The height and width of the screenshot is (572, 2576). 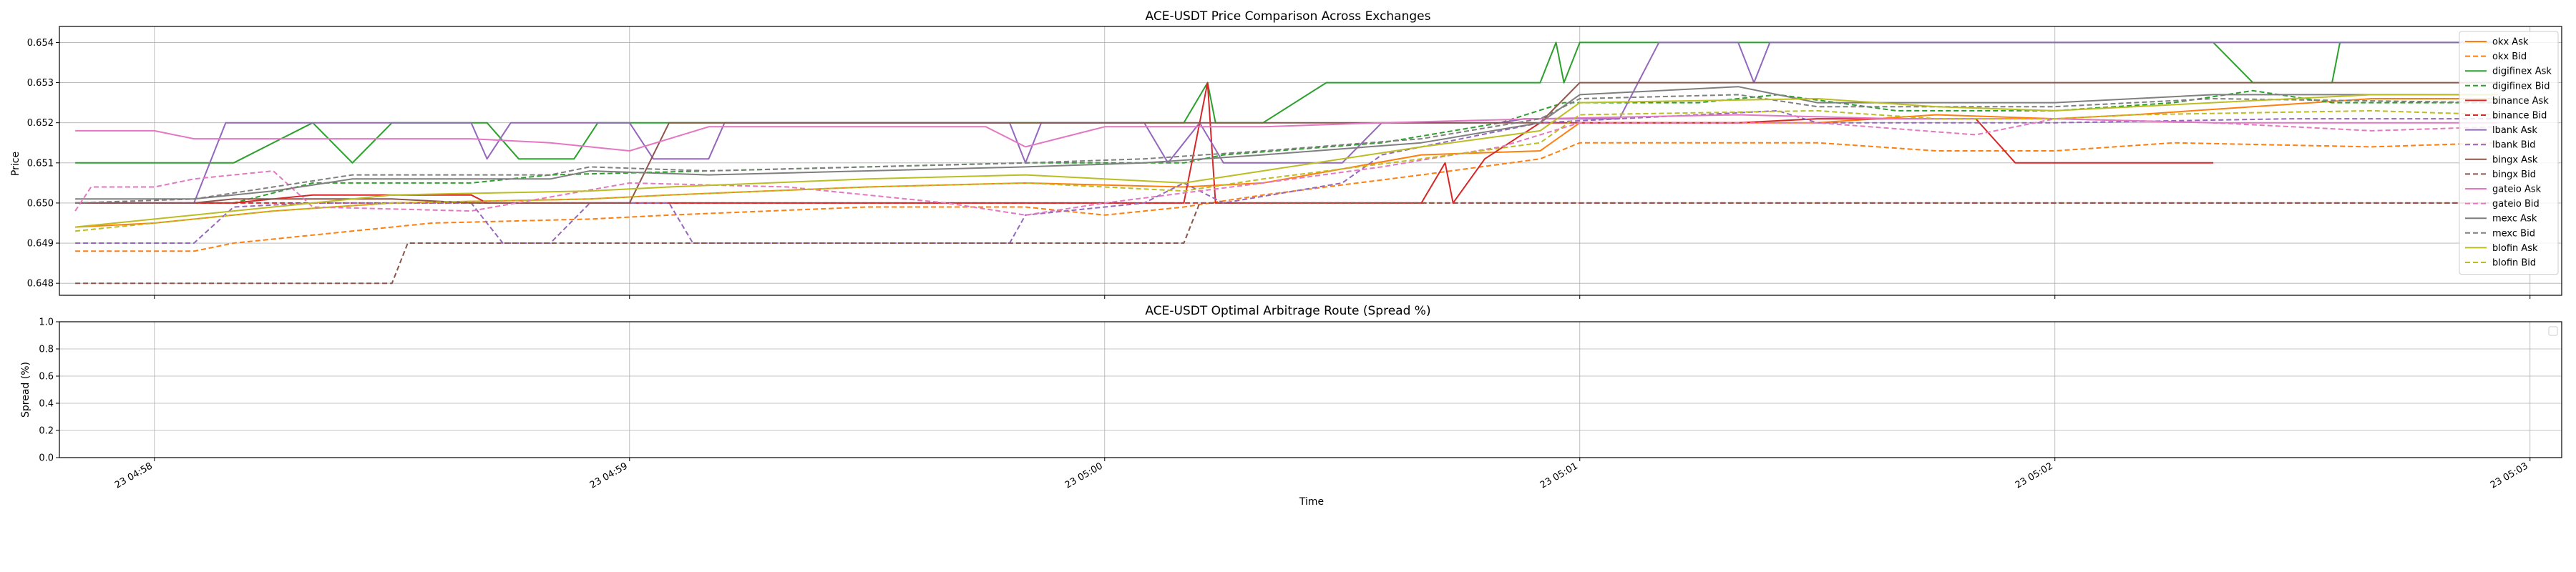 What do you see at coordinates (2515, 159) in the screenshot?
I see `legend-label: bingx Ask` at bounding box center [2515, 159].